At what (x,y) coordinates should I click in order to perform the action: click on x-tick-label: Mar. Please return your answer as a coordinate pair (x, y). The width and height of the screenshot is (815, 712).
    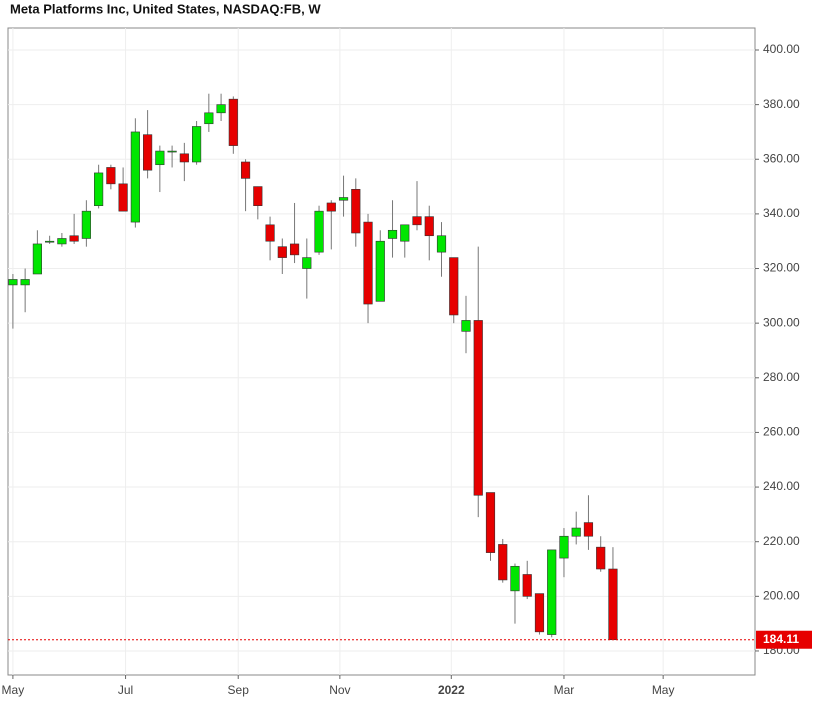
    Looking at the image, I should click on (564, 690).